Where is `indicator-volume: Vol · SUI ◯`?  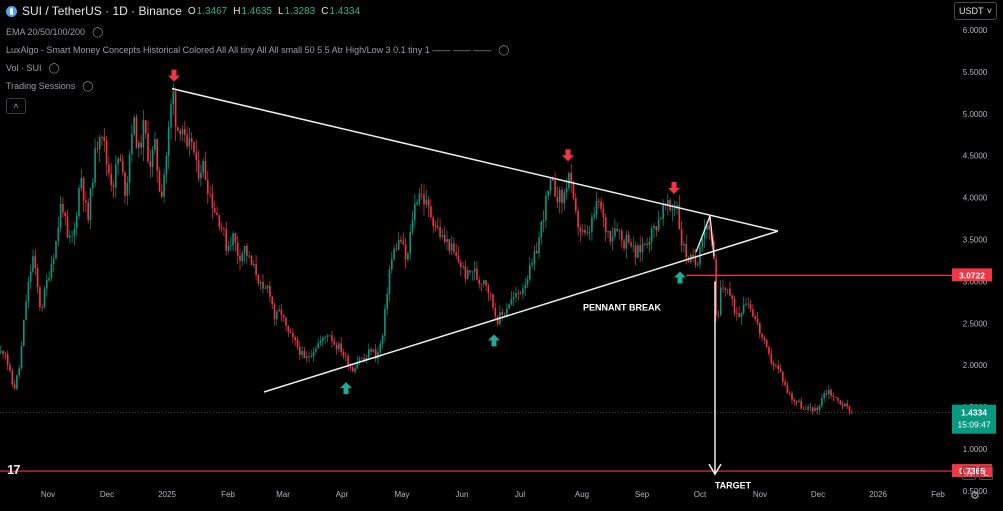
indicator-volume: Vol · SUI ◯ is located at coordinates (257, 68).